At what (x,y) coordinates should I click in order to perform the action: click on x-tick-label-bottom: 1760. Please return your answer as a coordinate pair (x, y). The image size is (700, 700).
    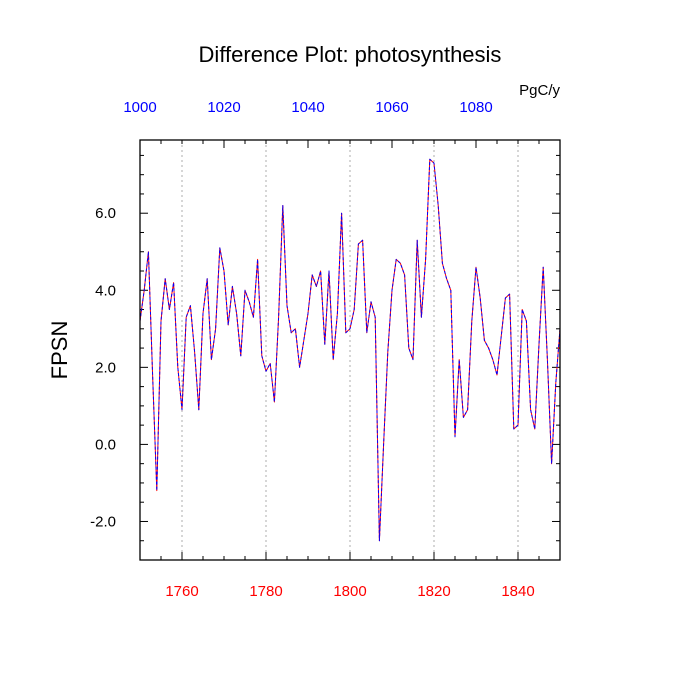
    Looking at the image, I should click on (181, 591).